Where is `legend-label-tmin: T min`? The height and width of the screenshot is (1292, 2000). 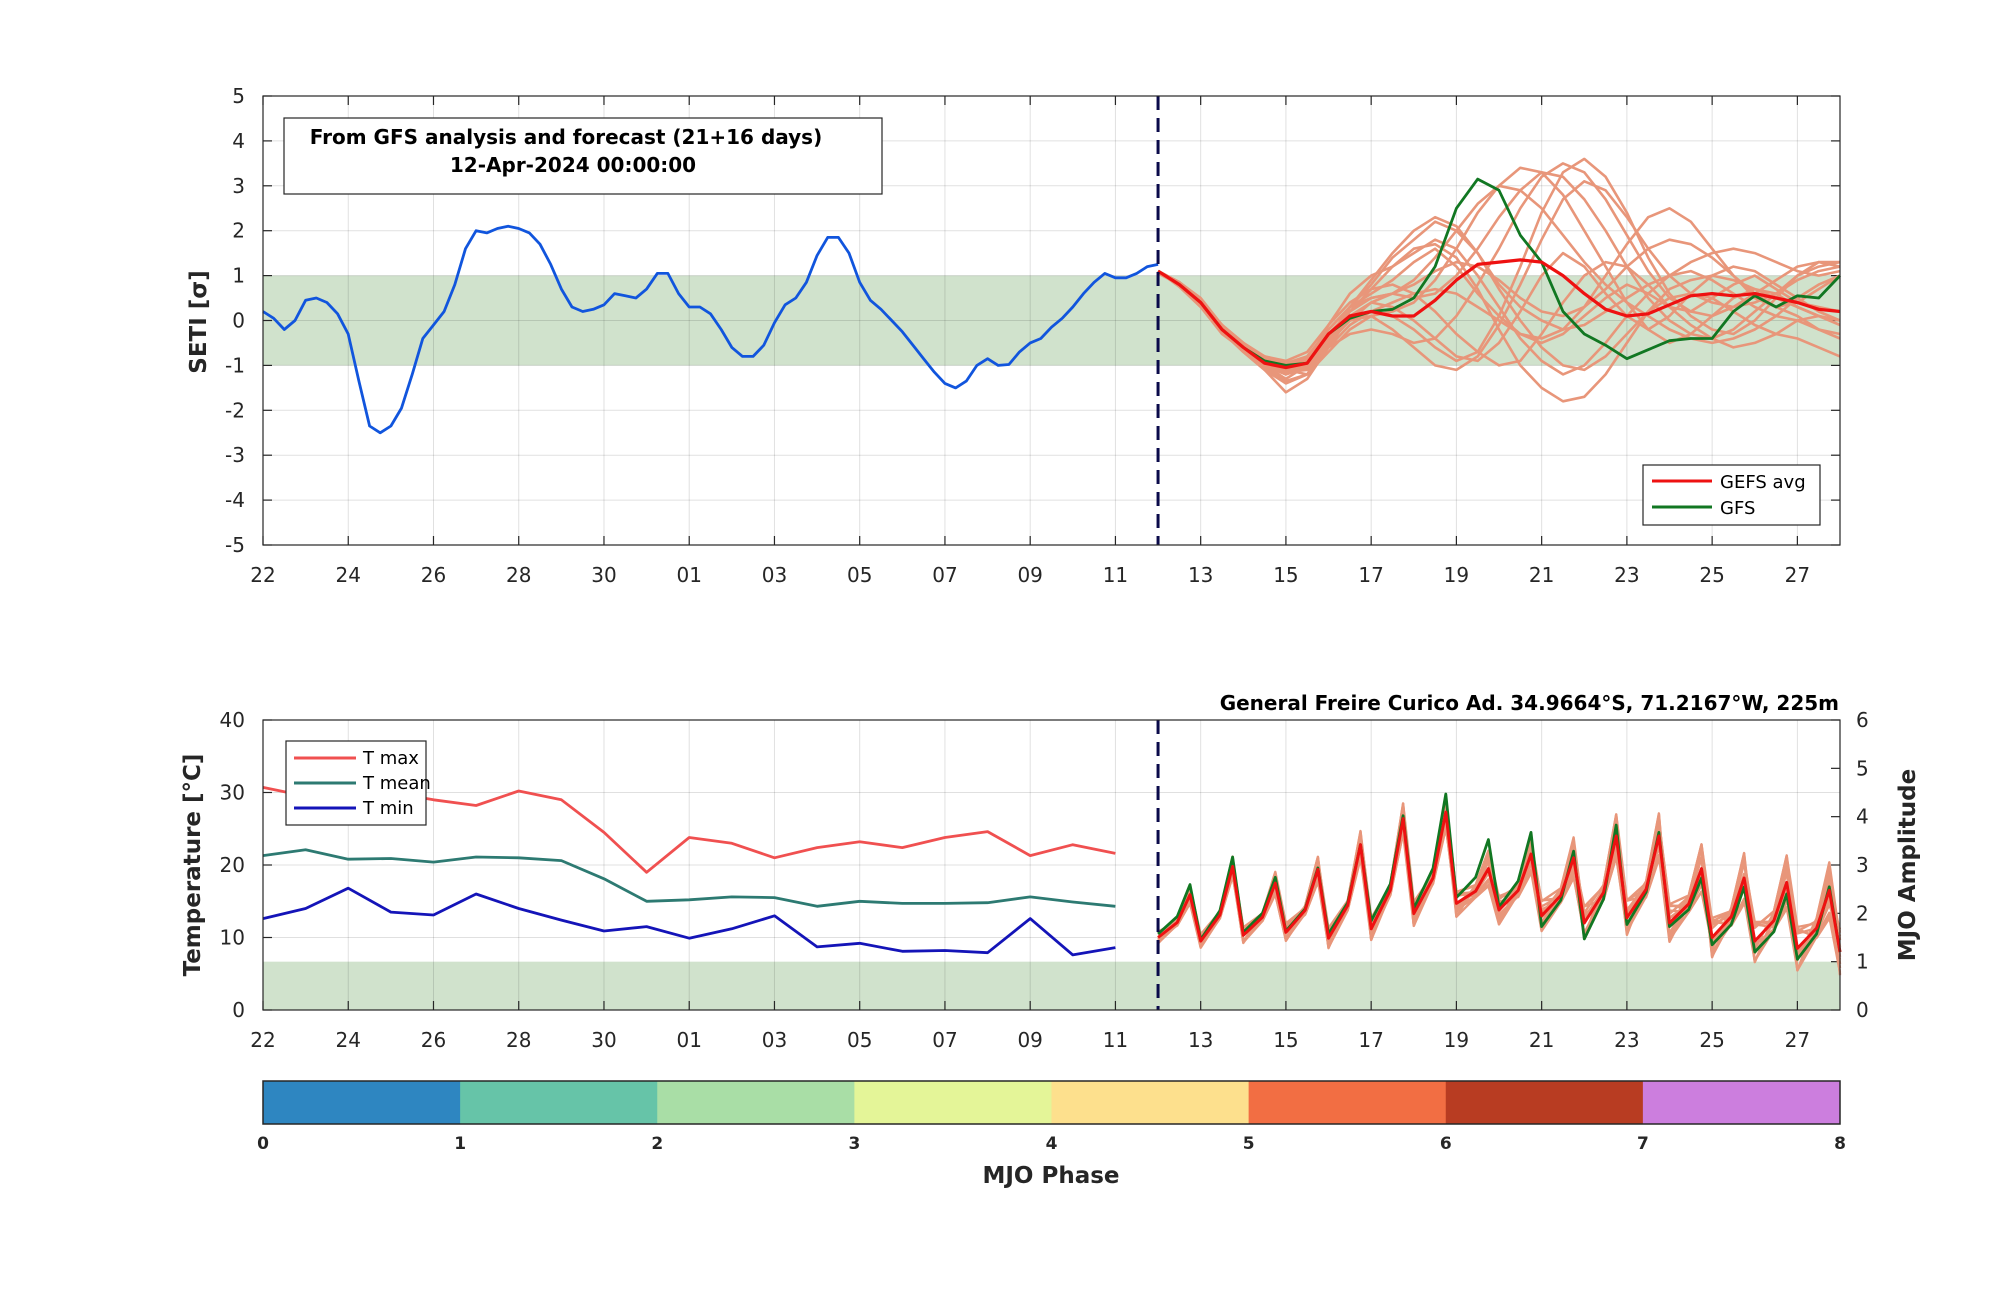
legend-label-tmin: T min is located at coordinates (388, 808).